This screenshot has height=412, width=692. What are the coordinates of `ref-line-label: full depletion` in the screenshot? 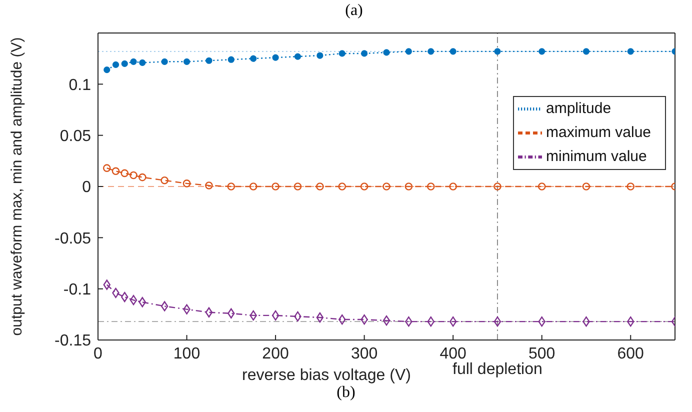 It's located at (497, 369).